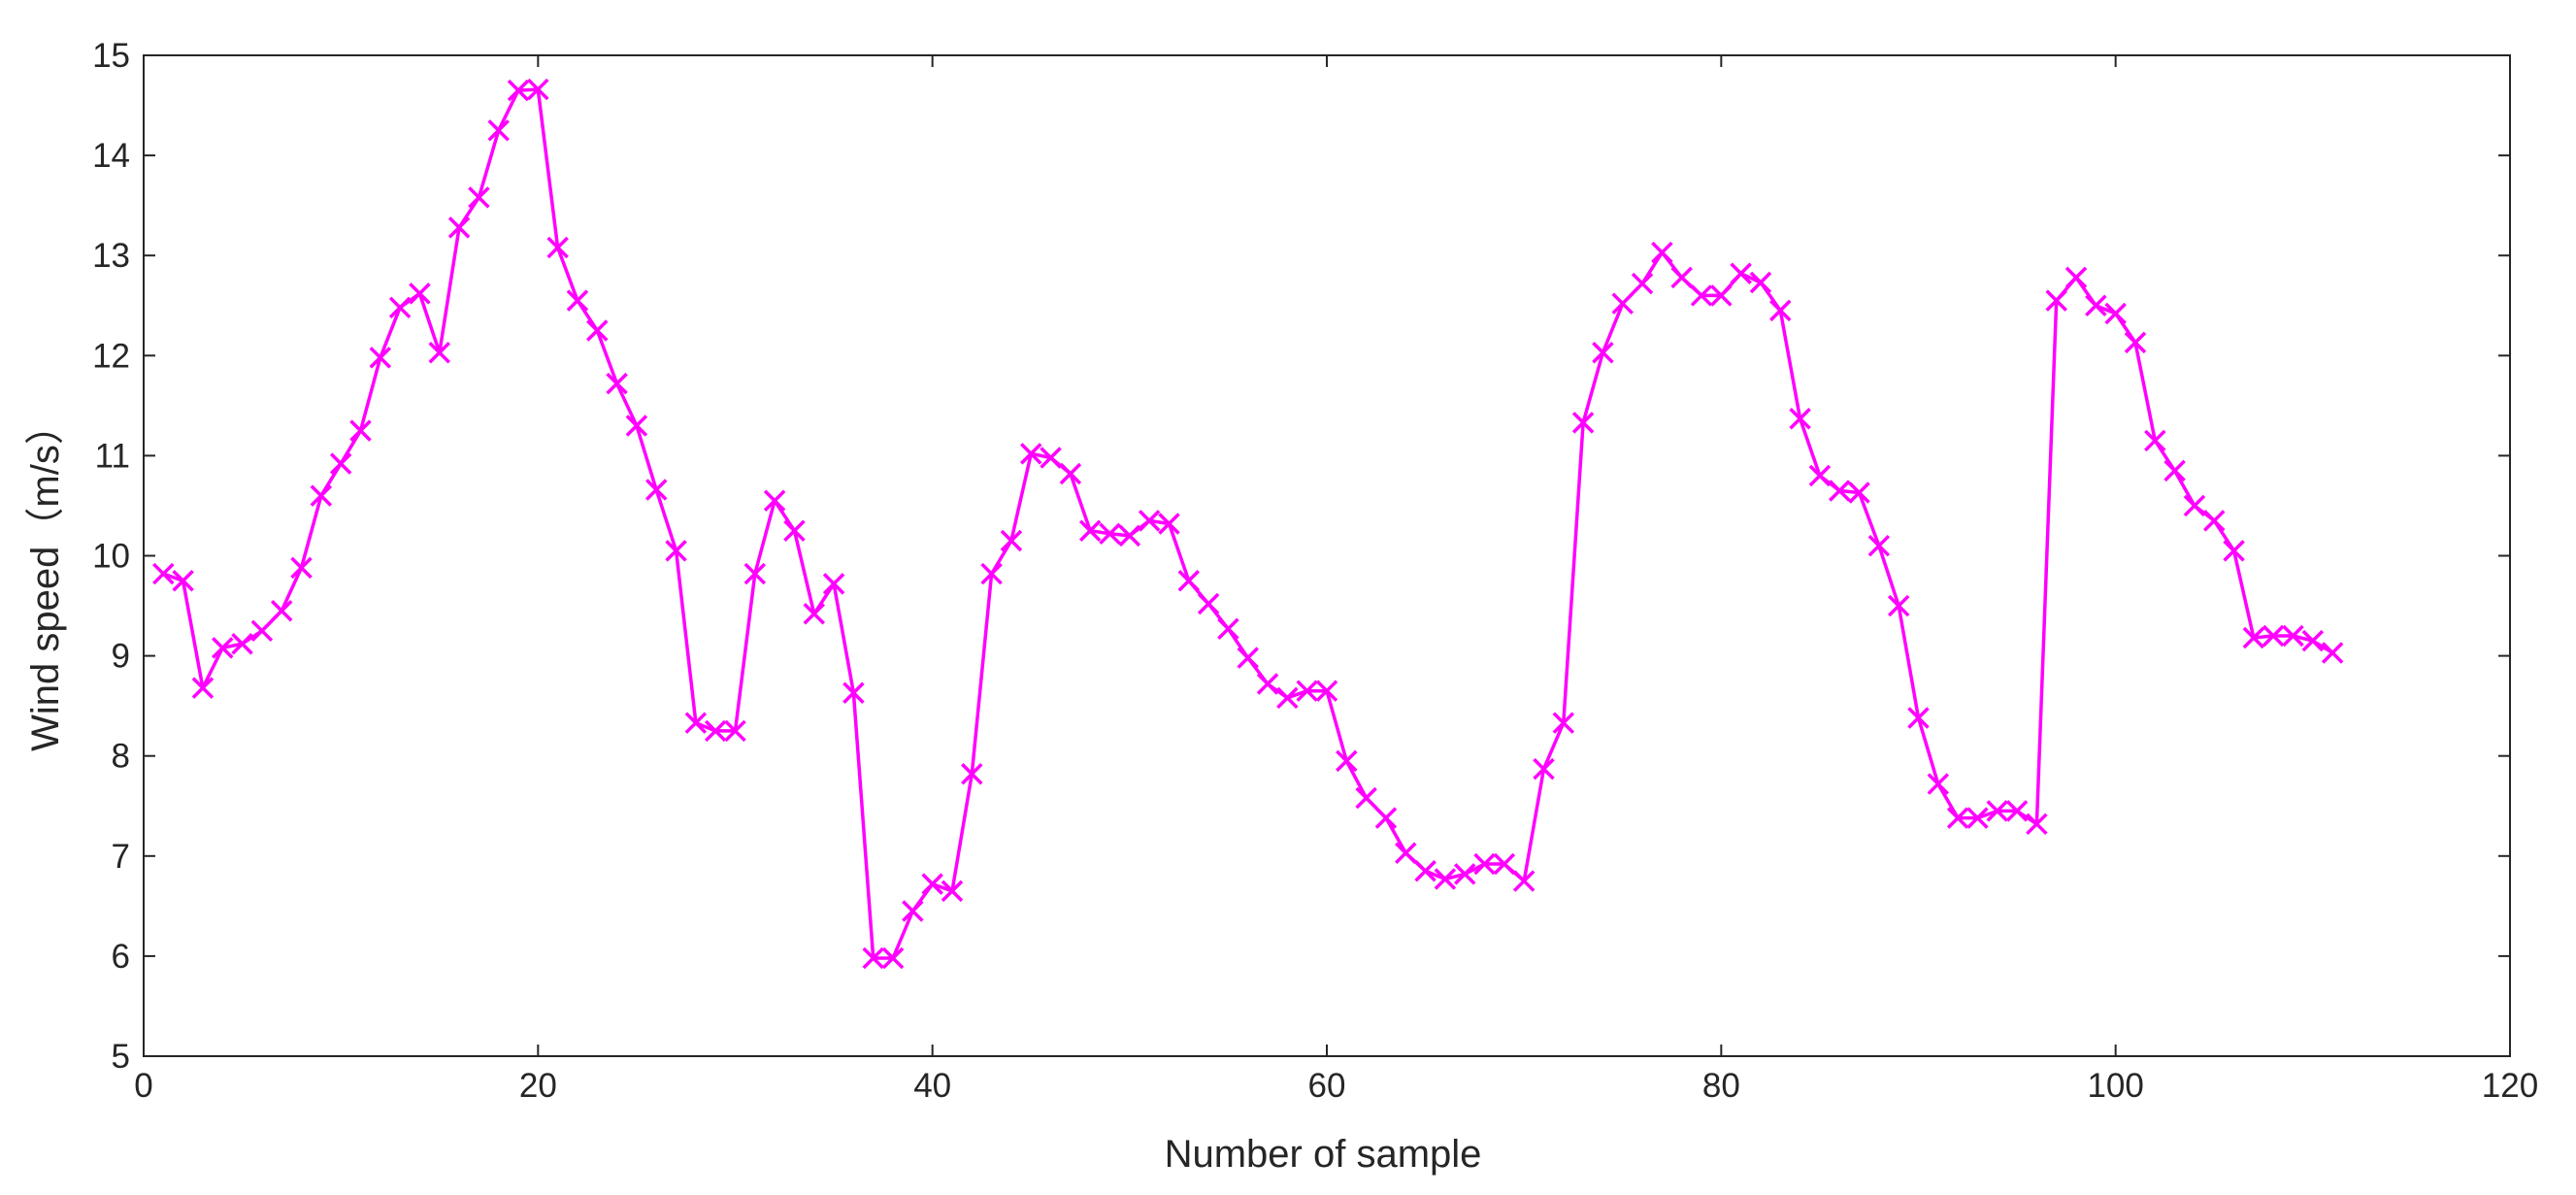 The image size is (2576, 1195). Describe the element at coordinates (121, 657) in the screenshot. I see `y-tick-label: 9` at that location.